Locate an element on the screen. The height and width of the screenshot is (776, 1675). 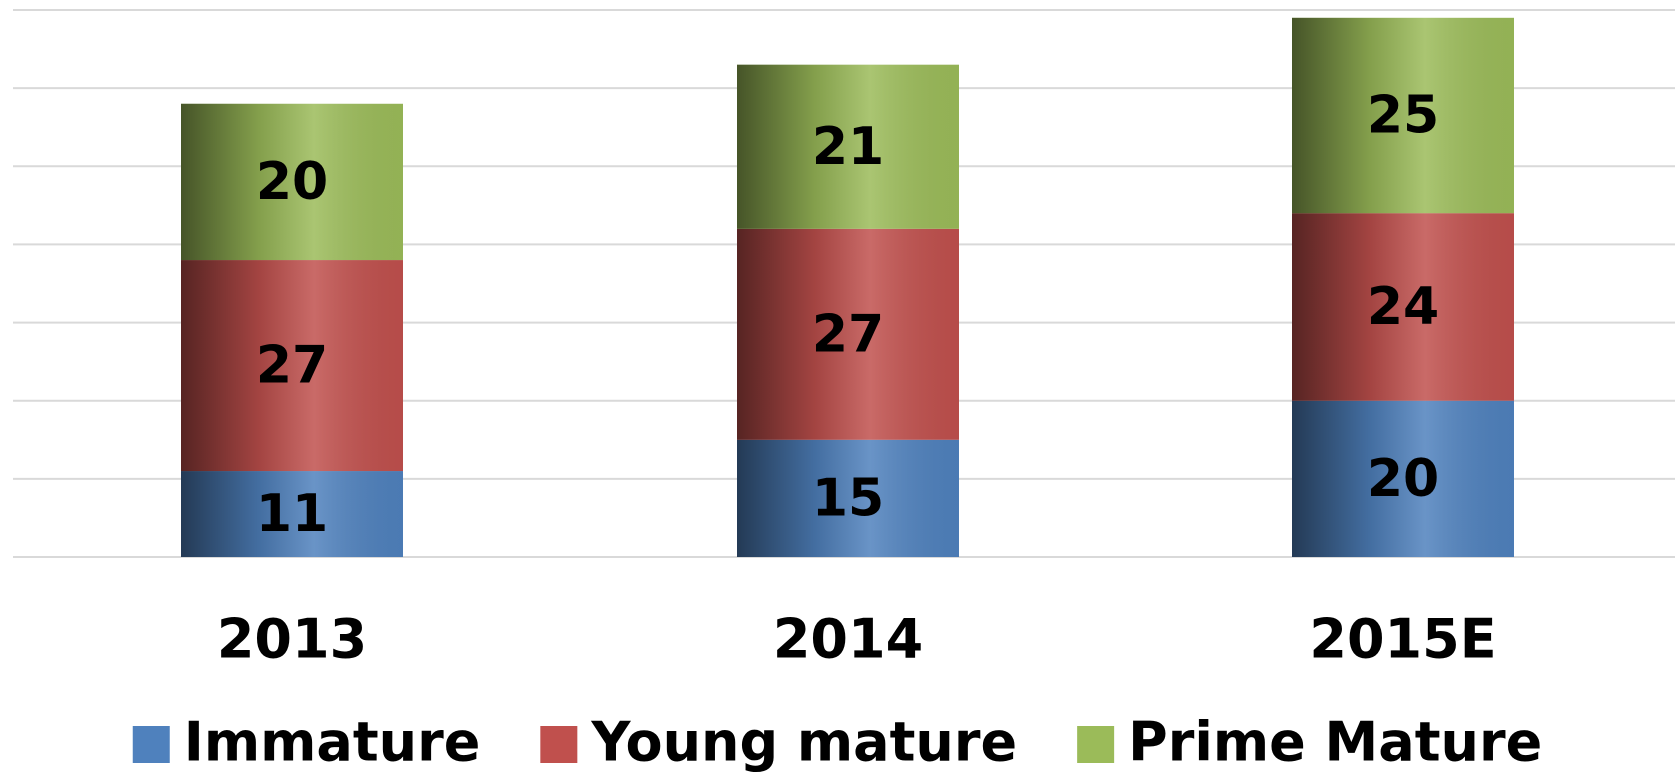
data-label: 25 is located at coordinates (1403, 115).